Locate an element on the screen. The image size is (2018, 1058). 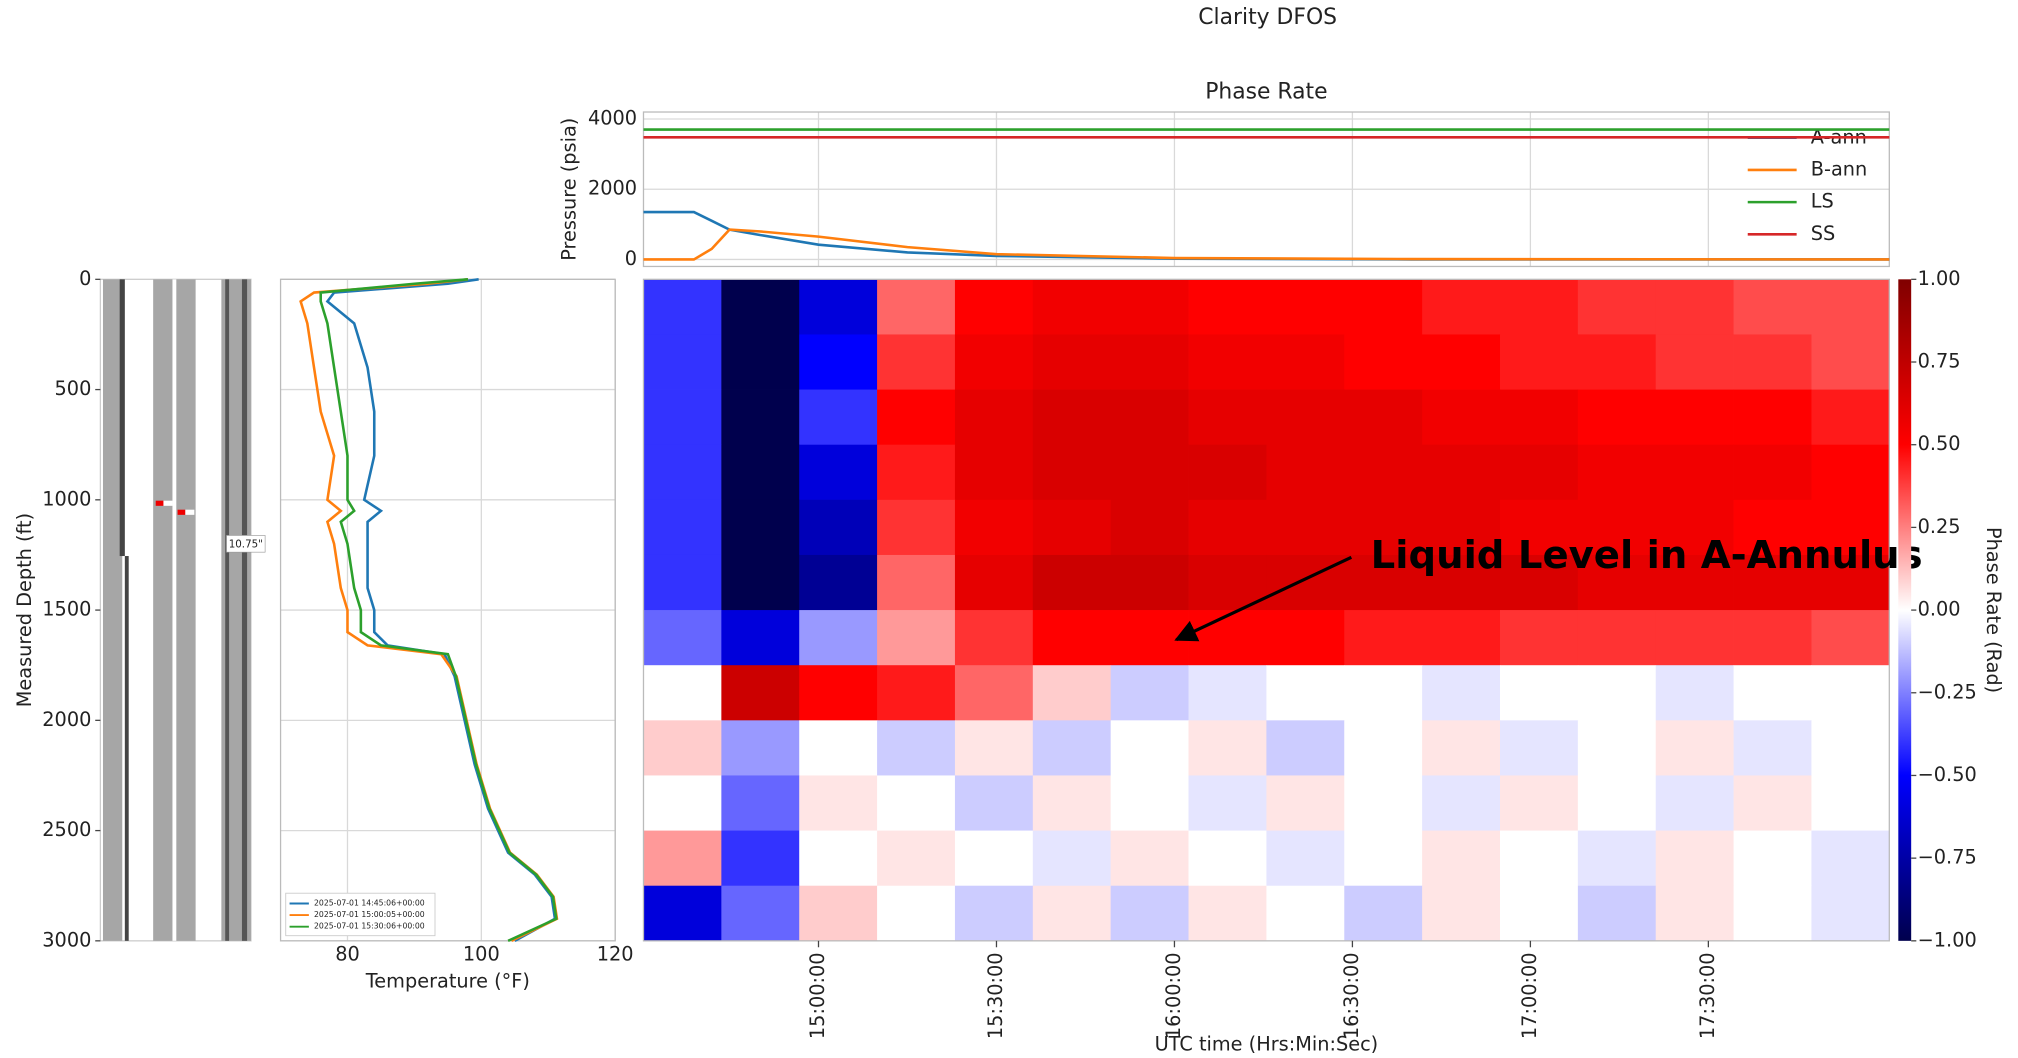
legend-label: B-ann is located at coordinates (1839, 168).